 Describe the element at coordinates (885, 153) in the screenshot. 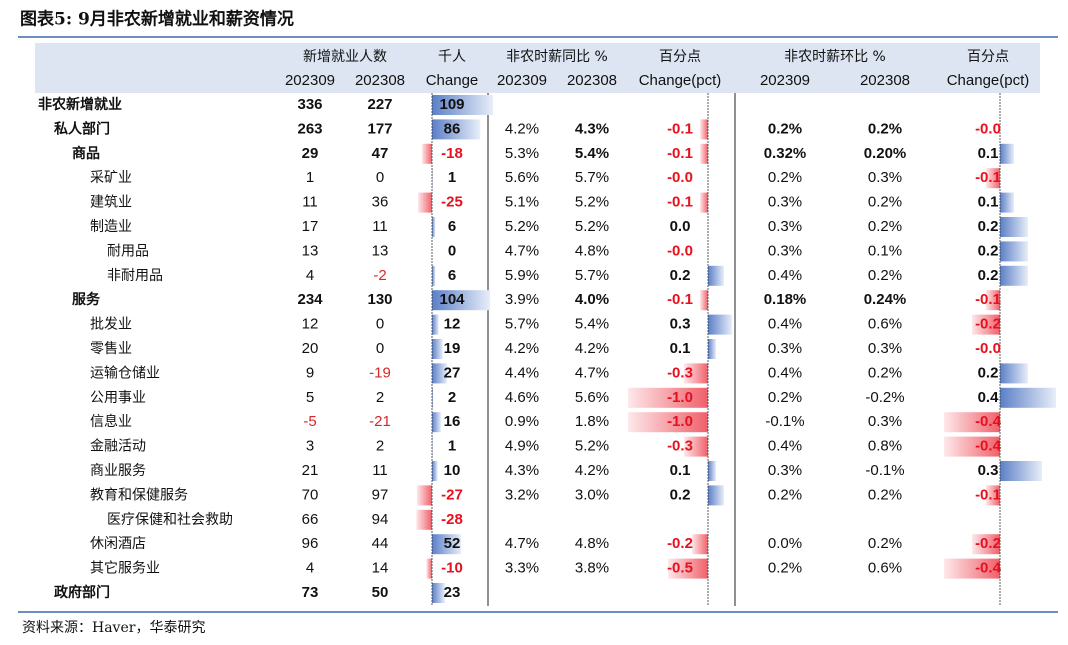

I see `cell: 0.20%` at that location.